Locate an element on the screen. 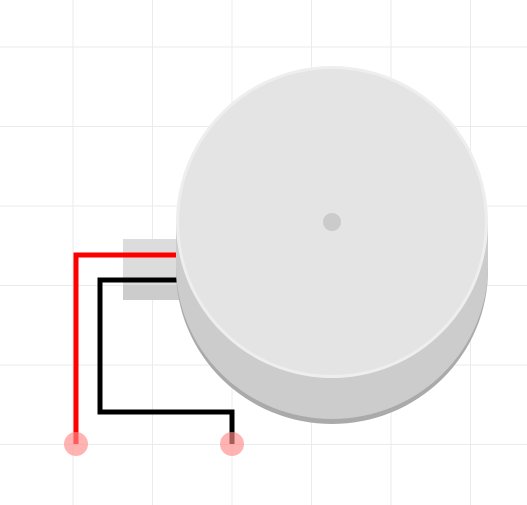 Image resolution: width=527 pixels, height=505 pixels. positive-wire is located at coordinates (129, 348).